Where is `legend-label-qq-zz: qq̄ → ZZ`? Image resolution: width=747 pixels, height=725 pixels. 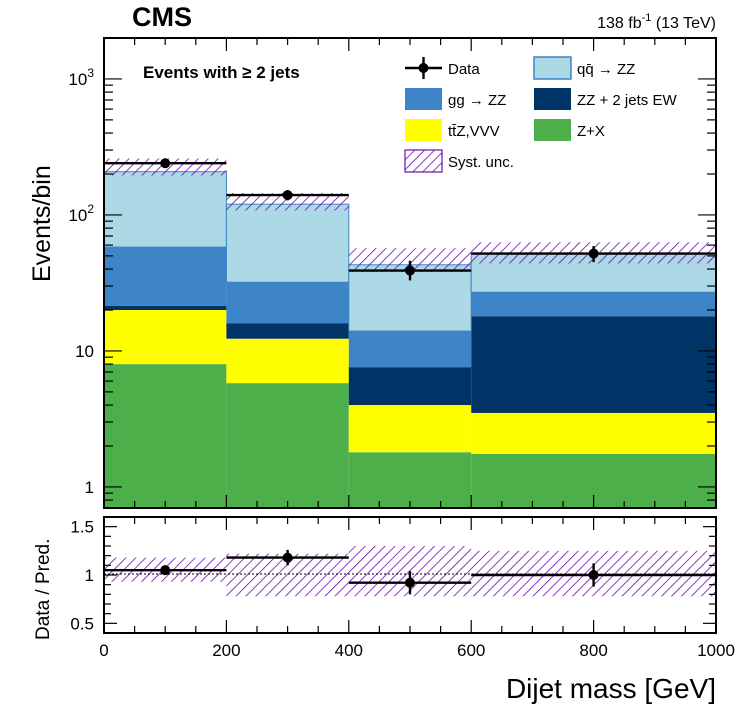 legend-label-qq-zz: qq̄ → ZZ is located at coordinates (606, 69).